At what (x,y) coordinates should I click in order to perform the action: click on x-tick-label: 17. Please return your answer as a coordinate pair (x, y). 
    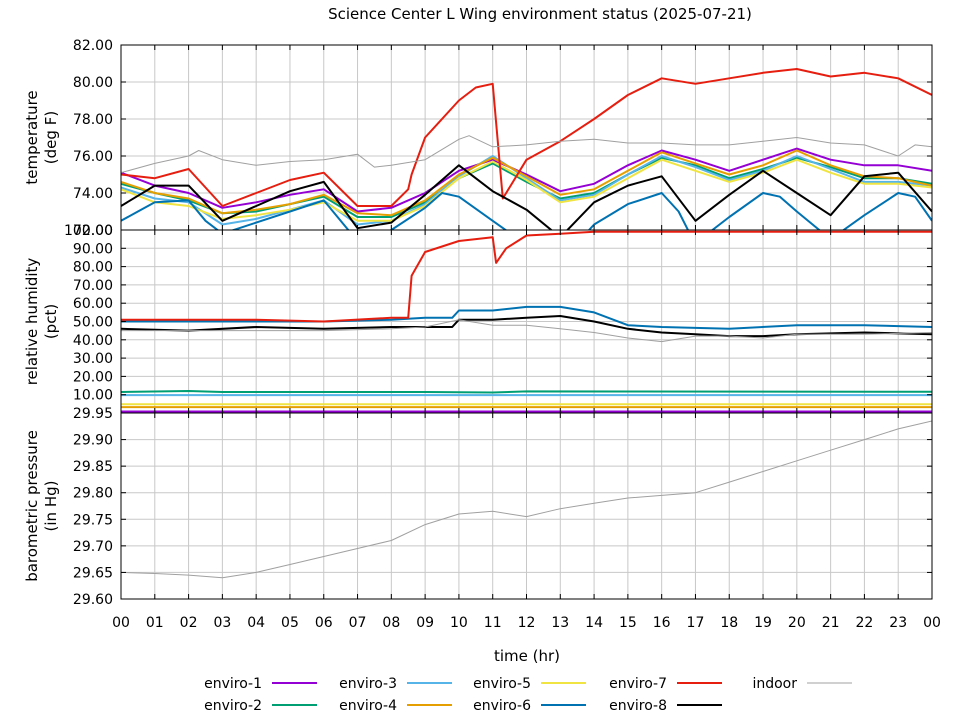
    Looking at the image, I should click on (696, 623).